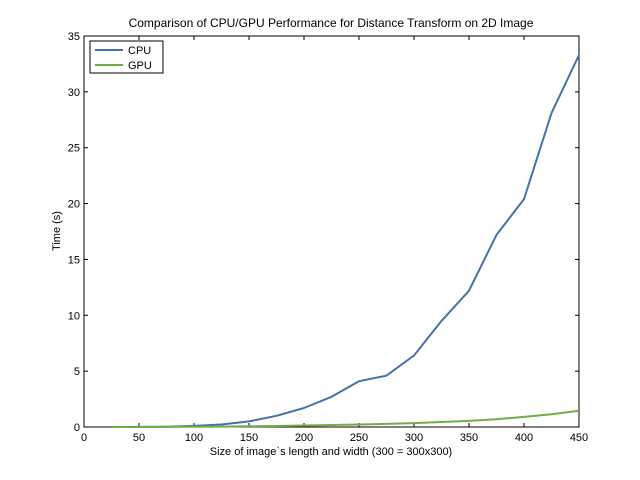  What do you see at coordinates (74, 316) in the screenshot?
I see `y-tick-label: 10` at bounding box center [74, 316].